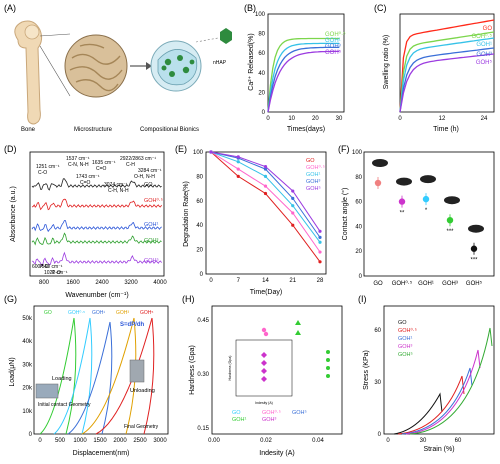 Image resolution: width=500 pixels, height=464 pixels. I want to click on panel-h-ylabel: Hardness (Gpa), so click(192, 370).